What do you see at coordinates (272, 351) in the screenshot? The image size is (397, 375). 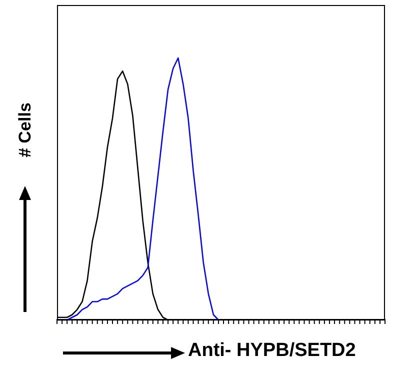 I see `x-axis-title: Anti- HYPB/SETD2` at bounding box center [272, 351].